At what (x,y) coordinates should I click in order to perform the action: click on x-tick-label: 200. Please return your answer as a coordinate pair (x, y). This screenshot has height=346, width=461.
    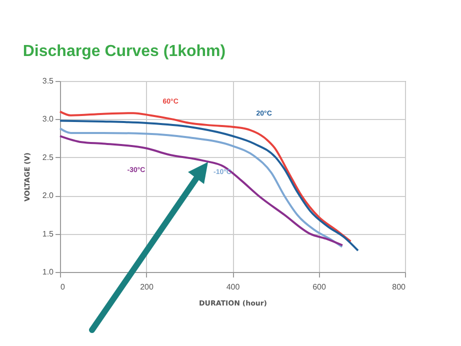
    Looking at the image, I should click on (147, 287).